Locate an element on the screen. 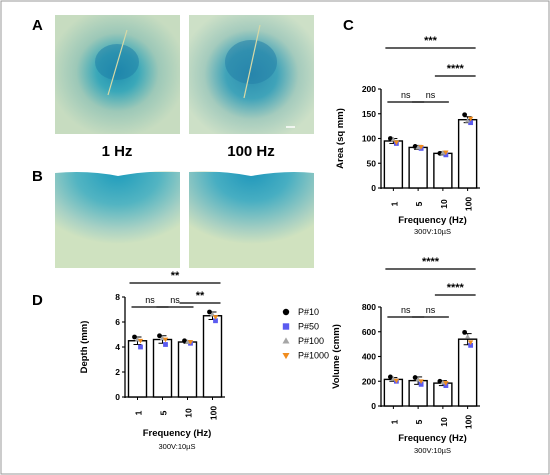 This screenshot has width=550, height=475. legend-label: P#10 is located at coordinates (308, 312).